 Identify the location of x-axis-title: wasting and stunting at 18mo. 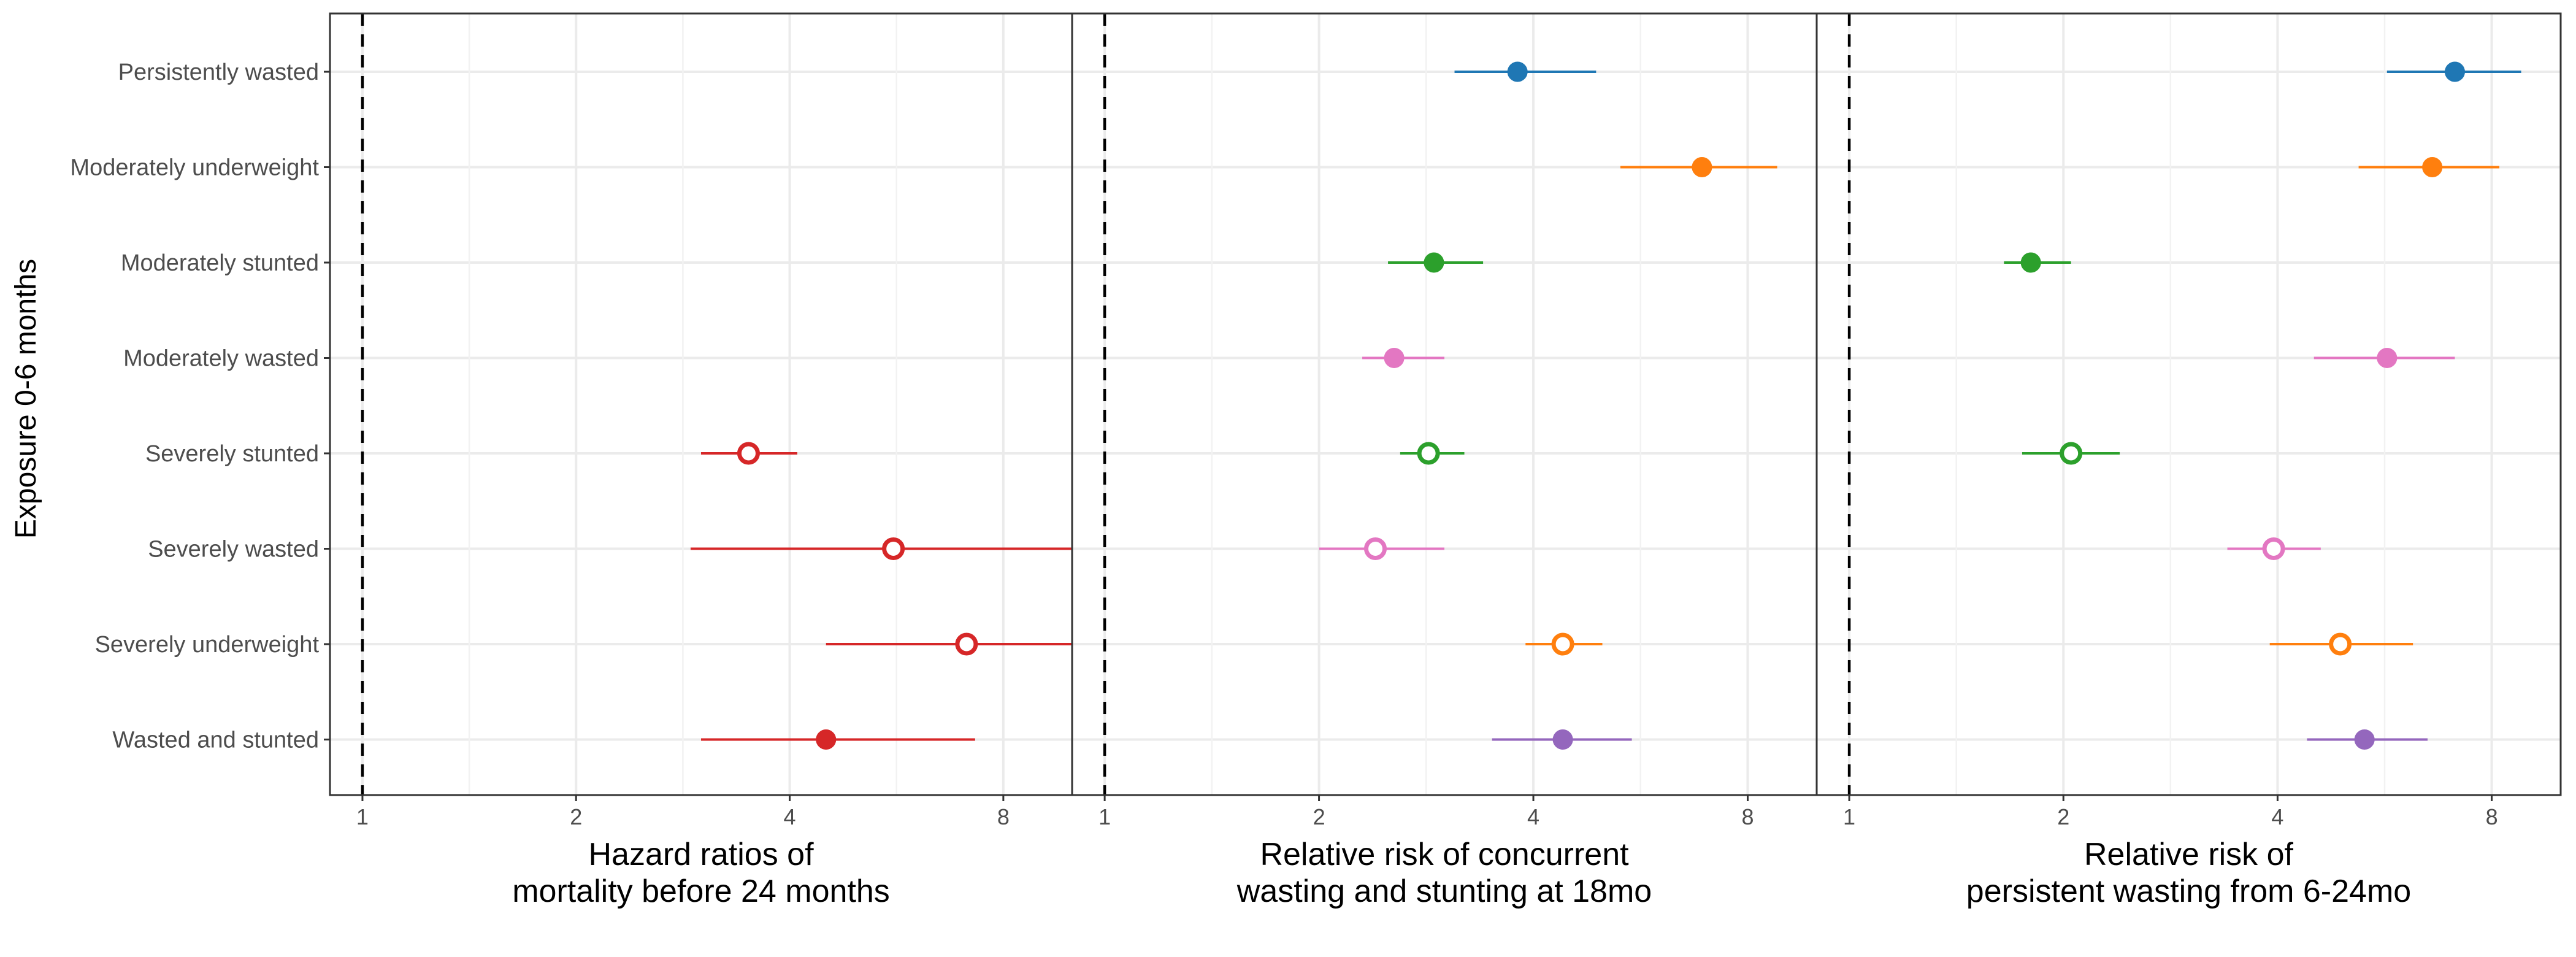
(1444, 891).